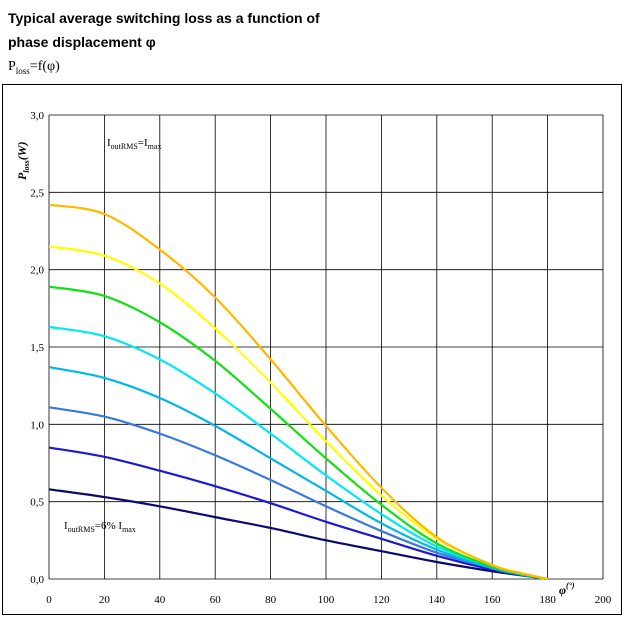 The width and height of the screenshot is (626, 619). Describe the element at coordinates (37, 503) in the screenshot. I see `y-tick-label: 0,5` at that location.